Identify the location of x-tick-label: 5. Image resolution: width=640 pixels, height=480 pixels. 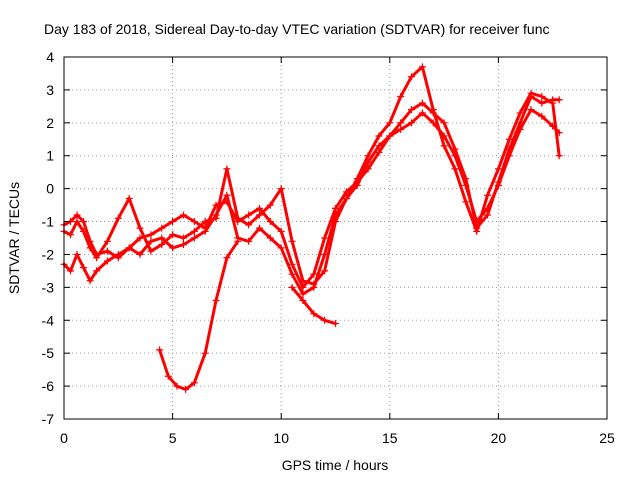
(173, 438).